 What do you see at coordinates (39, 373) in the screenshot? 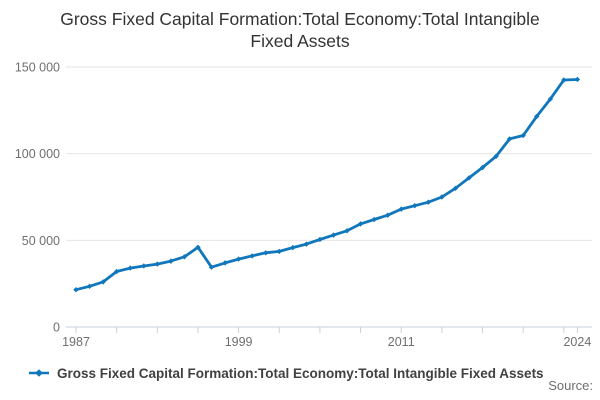
I see `legend-line-marker-icon` at bounding box center [39, 373].